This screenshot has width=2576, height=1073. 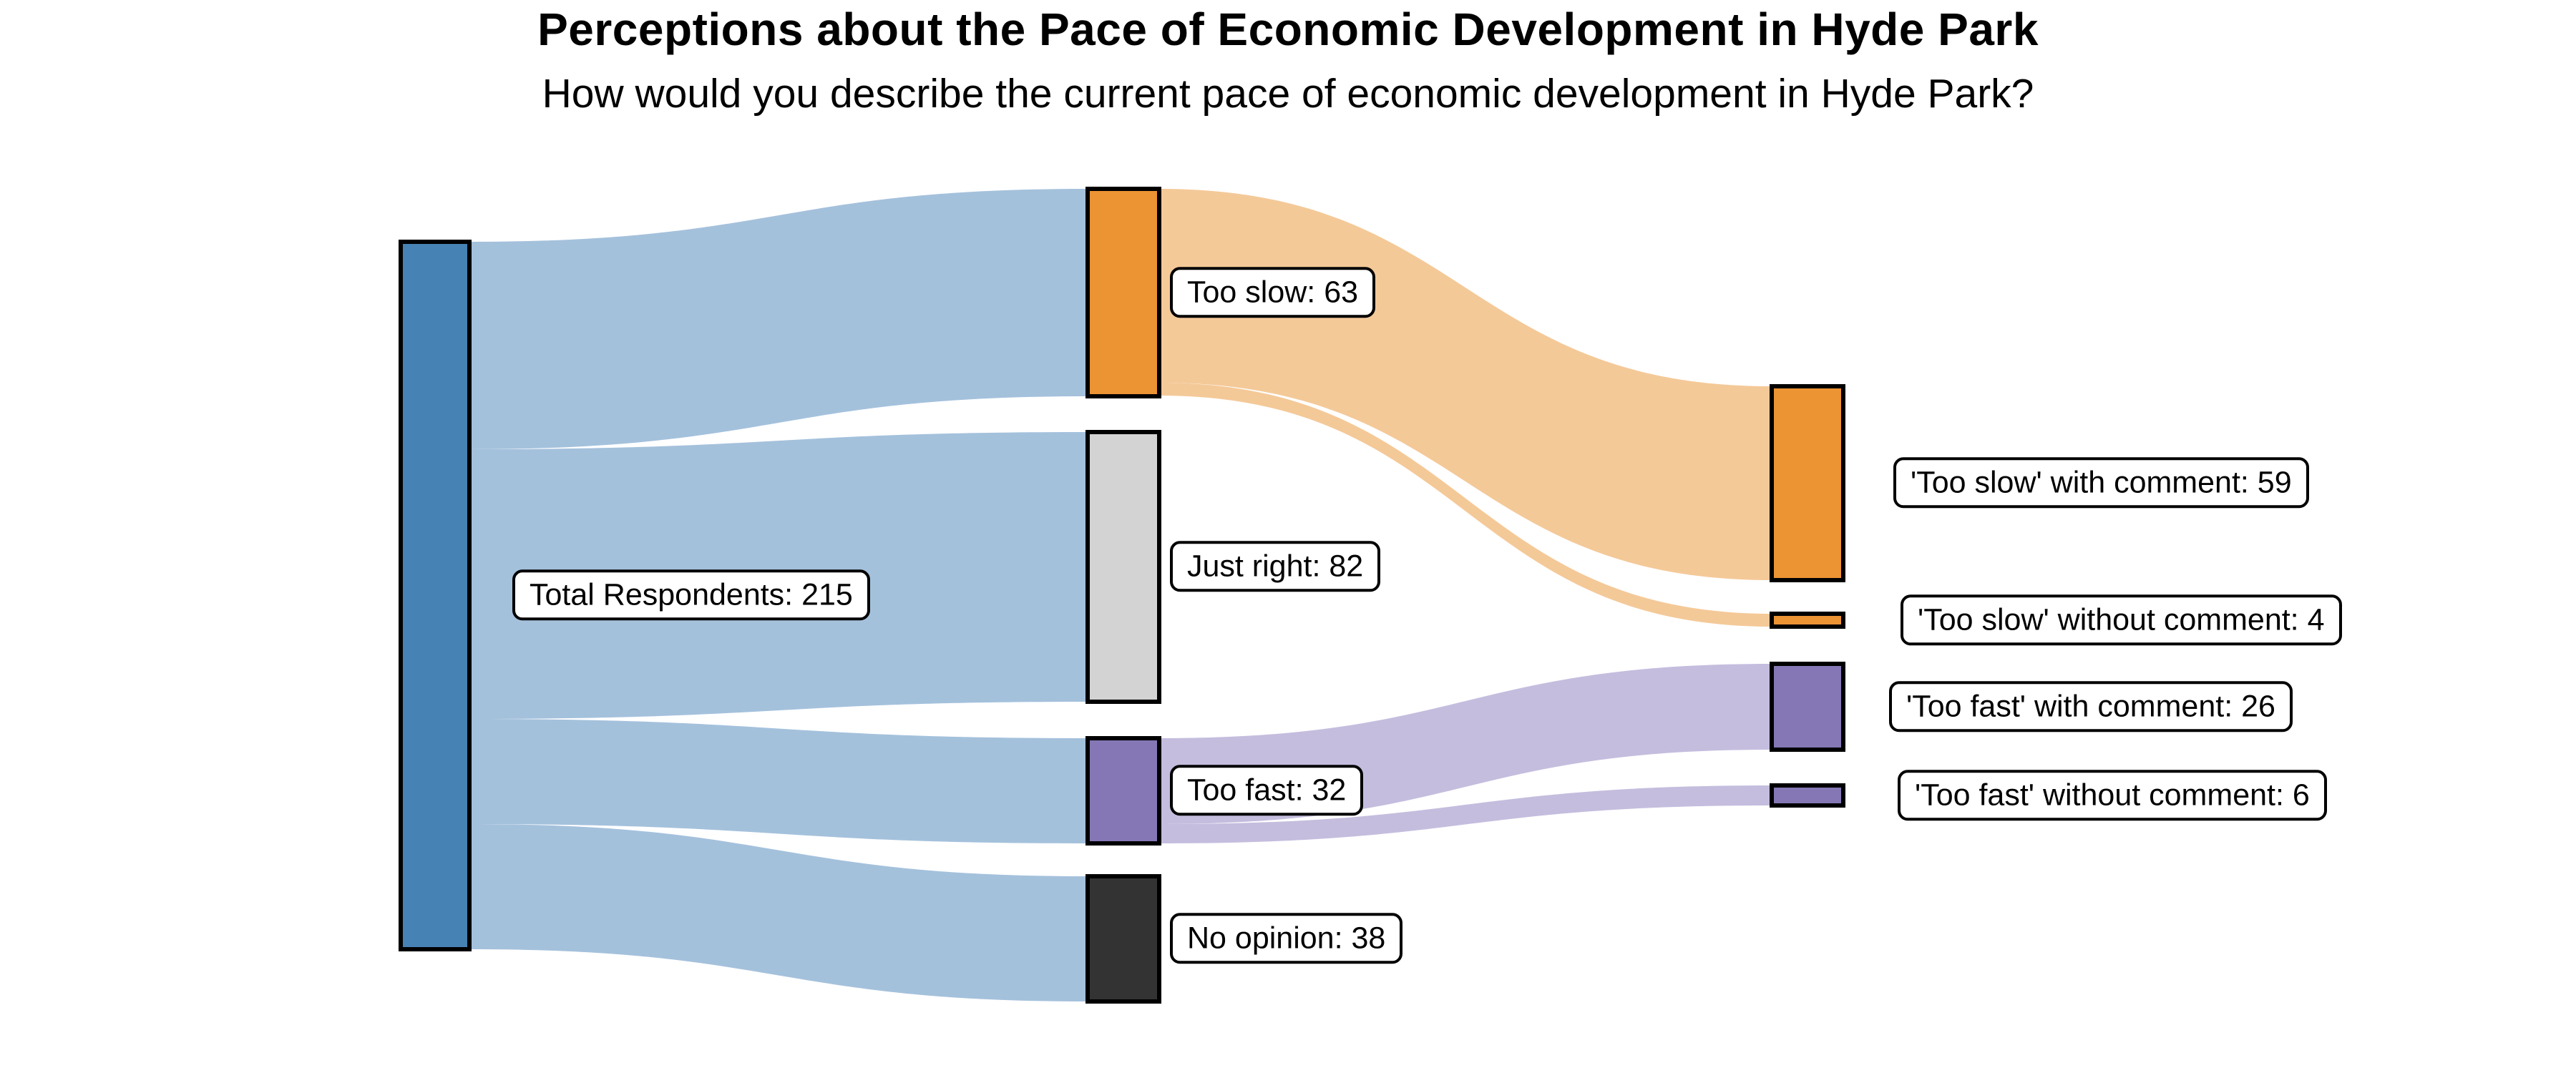 What do you see at coordinates (1267, 790) in the screenshot?
I see `label-too-fast: Too fast: 32` at bounding box center [1267, 790].